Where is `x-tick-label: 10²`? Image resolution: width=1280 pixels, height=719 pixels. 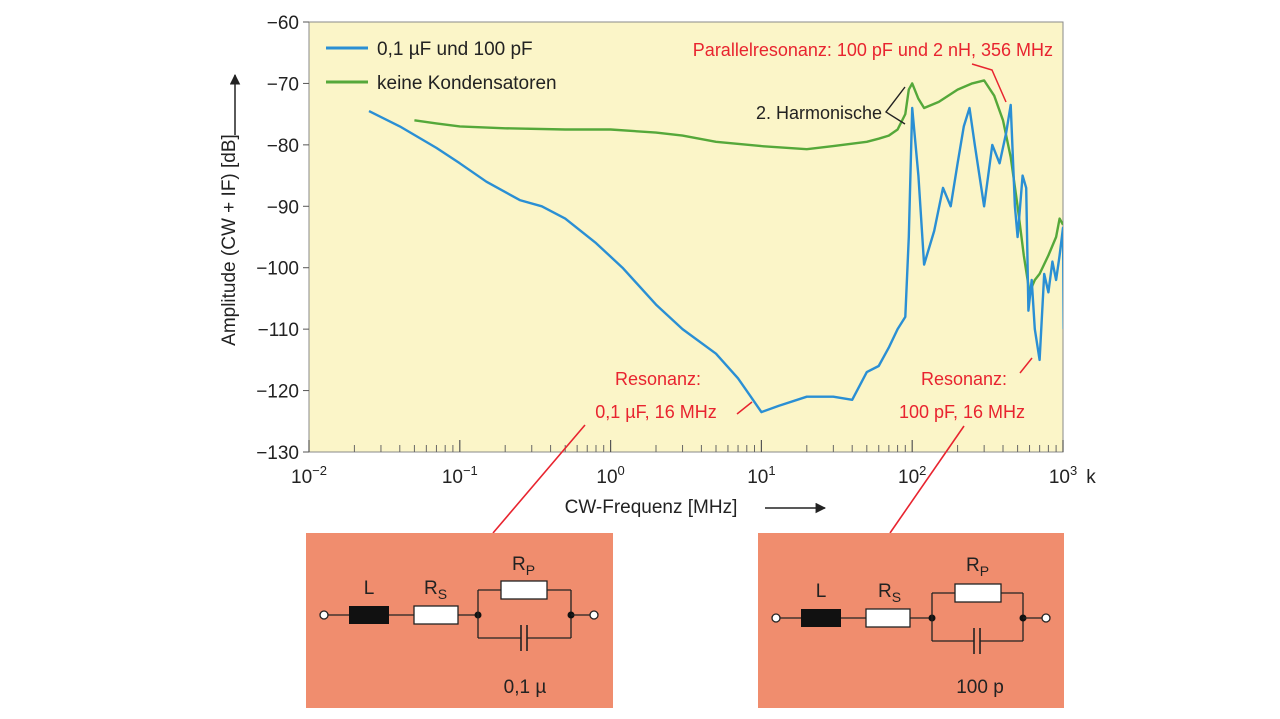 x-tick-label: 10² is located at coordinates (912, 475).